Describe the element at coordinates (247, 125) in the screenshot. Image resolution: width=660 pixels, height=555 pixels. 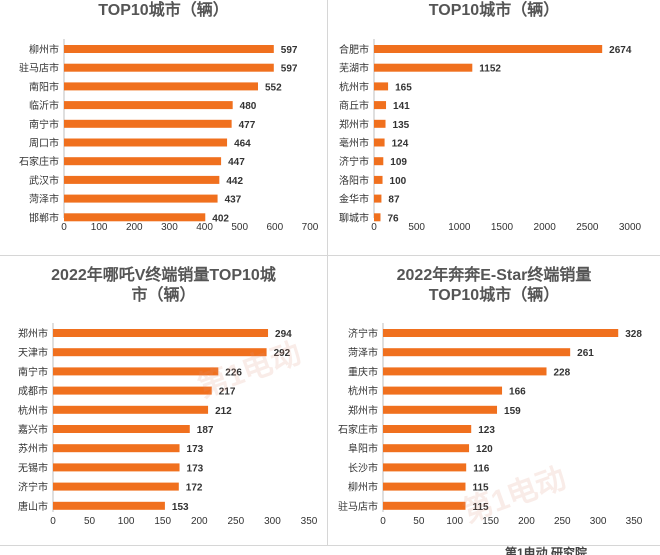
I see `data-label: 477` at that location.